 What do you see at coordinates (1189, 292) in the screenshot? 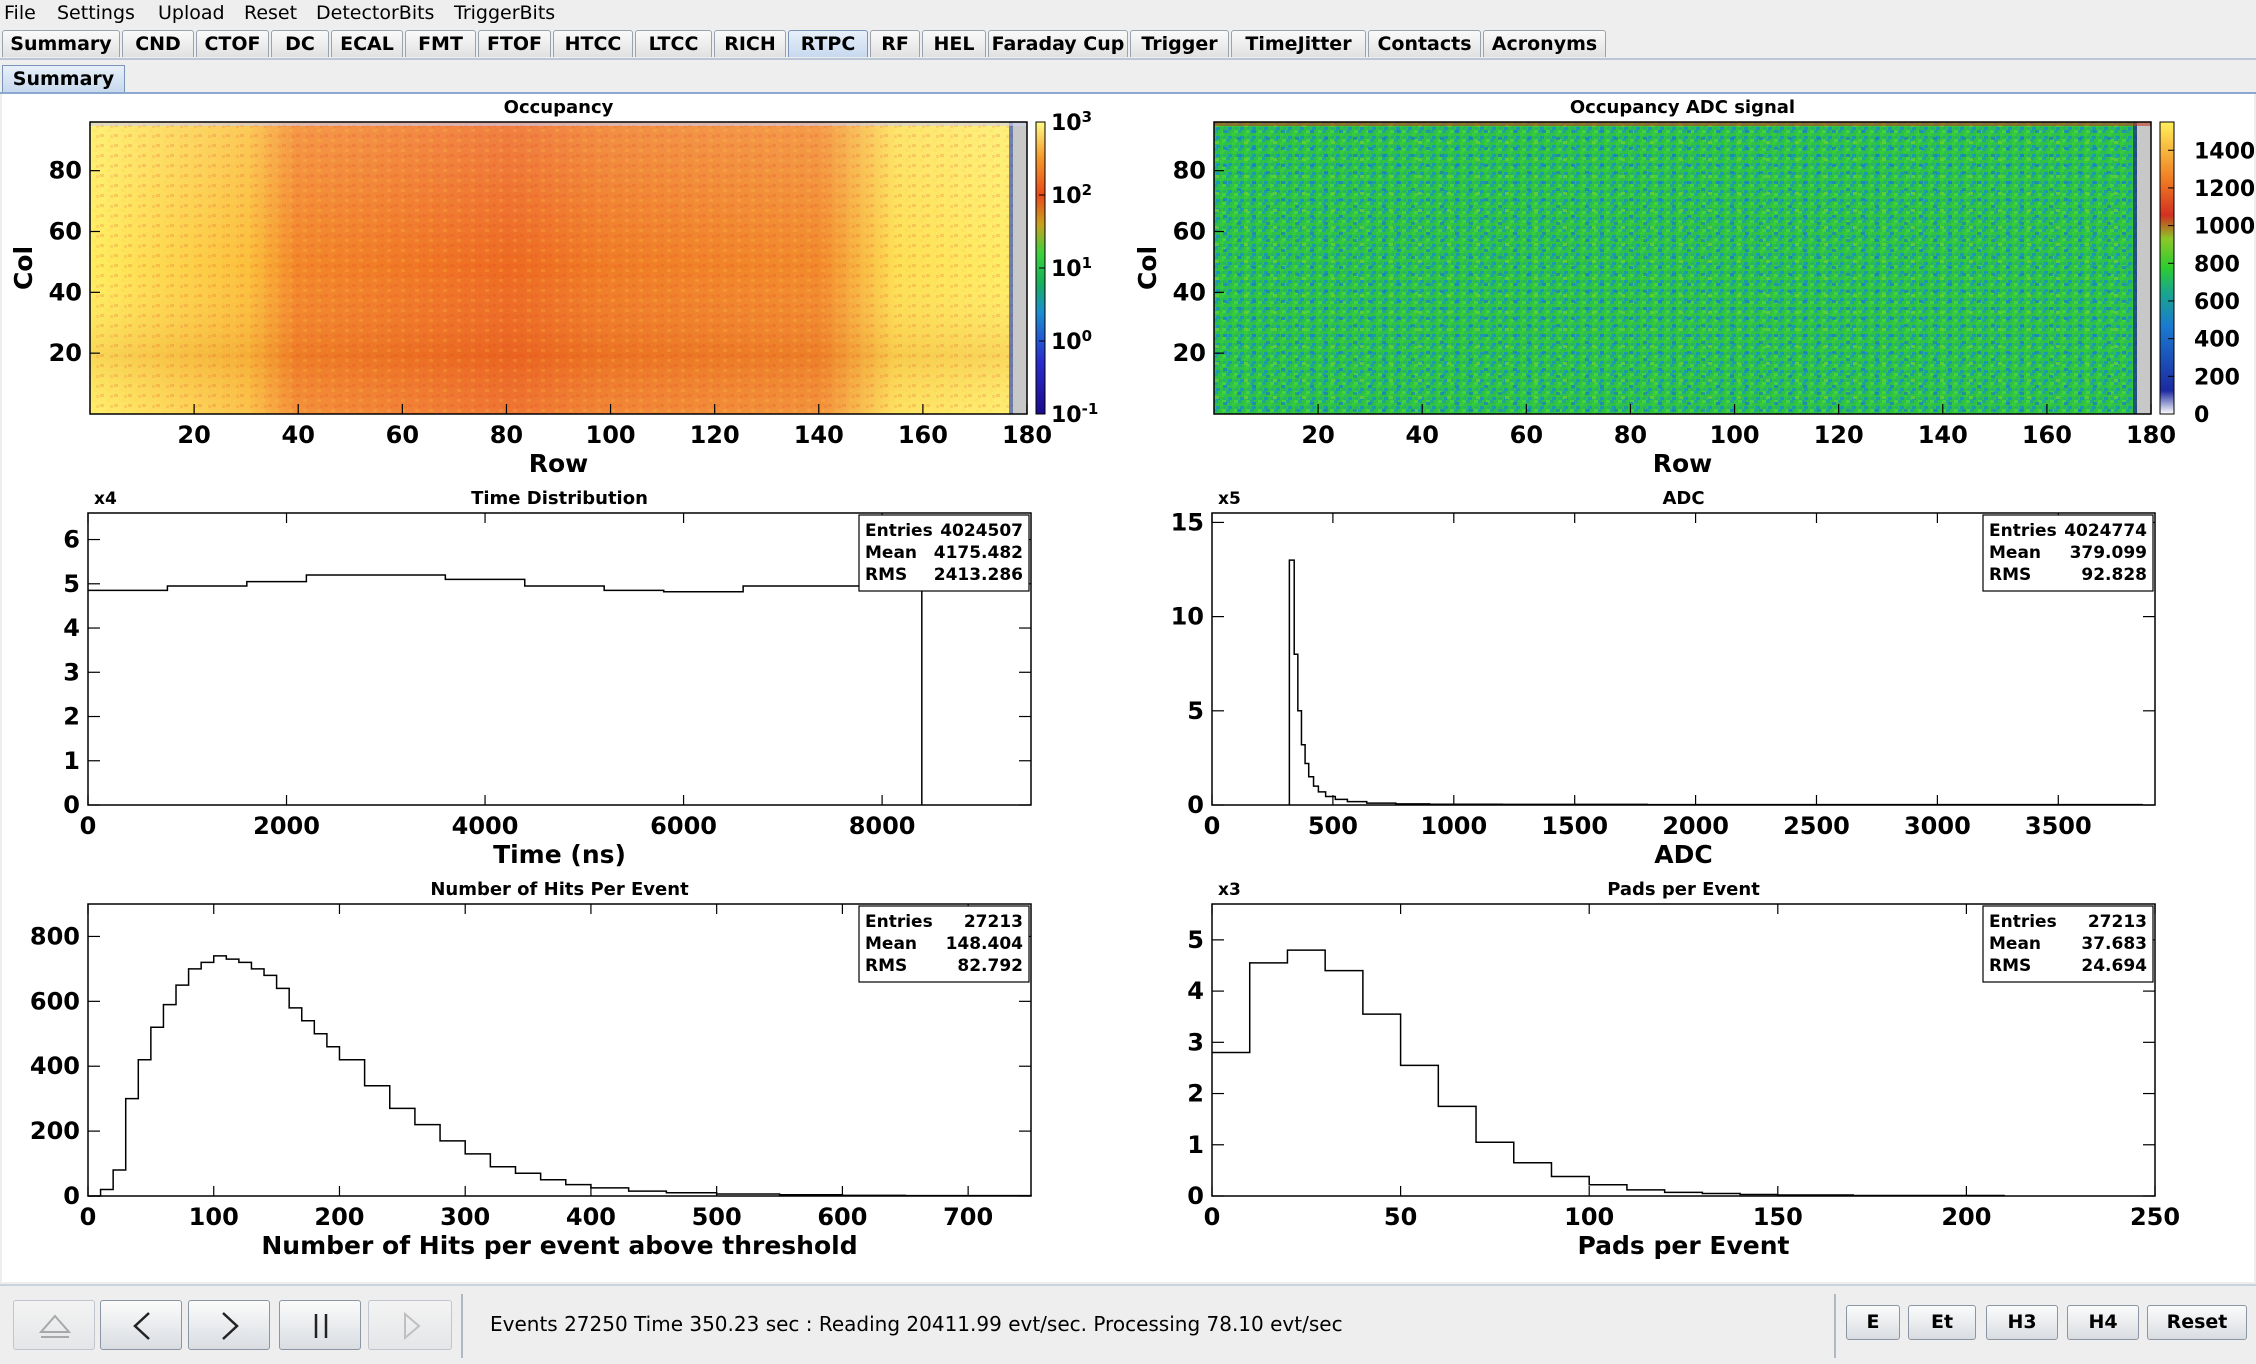
I see `y-tick-label: 40` at bounding box center [1189, 292].